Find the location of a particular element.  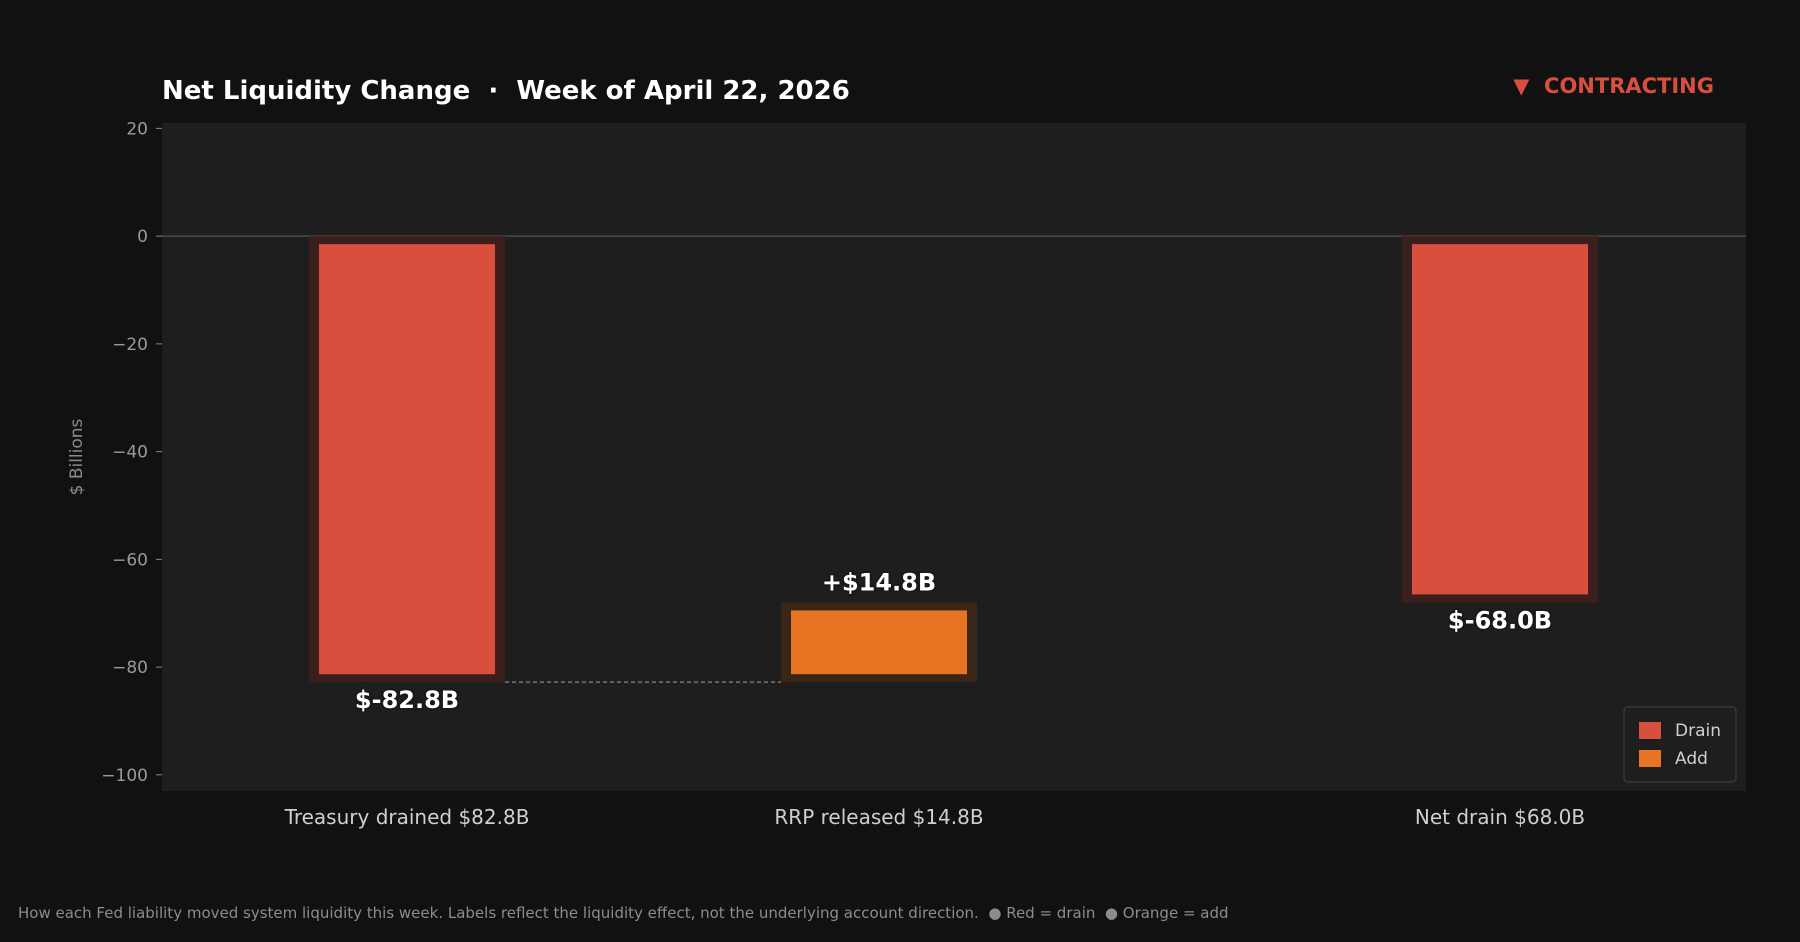

legend: Drain Add is located at coordinates (1680, 744).